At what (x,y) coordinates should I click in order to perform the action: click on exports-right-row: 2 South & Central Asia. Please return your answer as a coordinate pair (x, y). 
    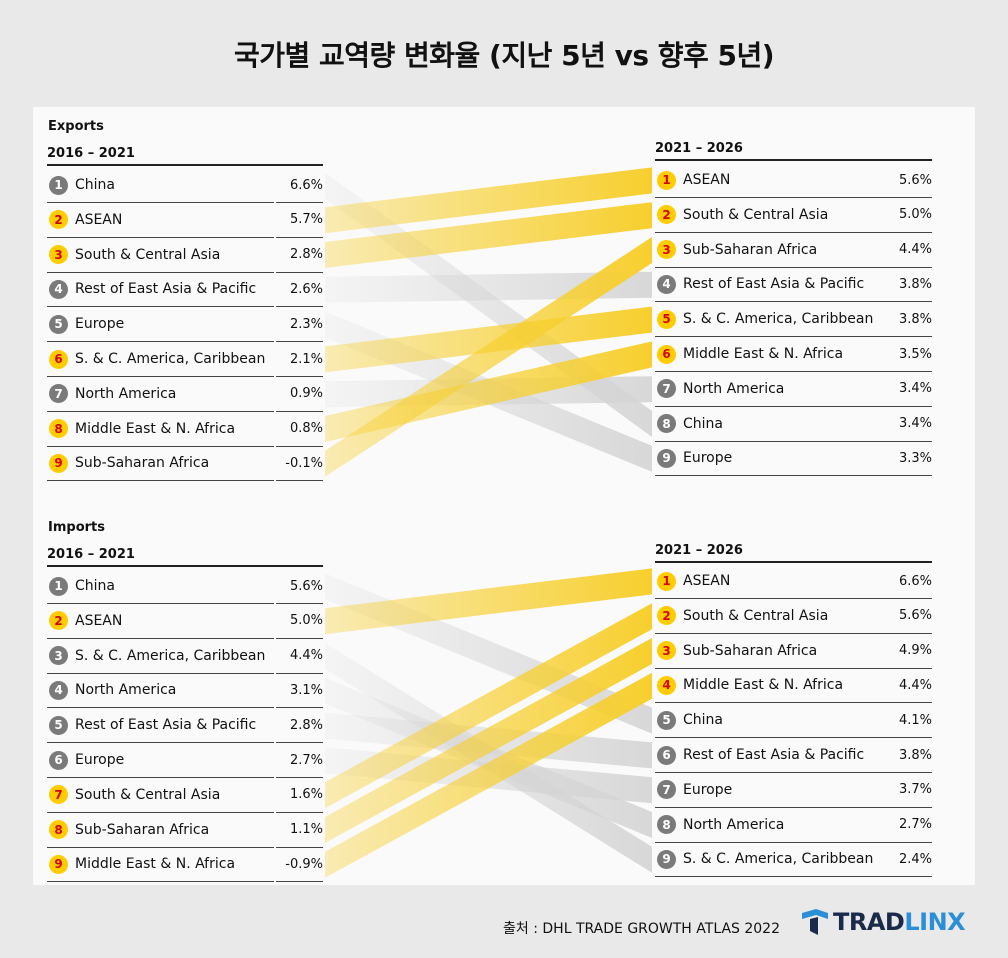
    Looking at the image, I should click on (766, 215).